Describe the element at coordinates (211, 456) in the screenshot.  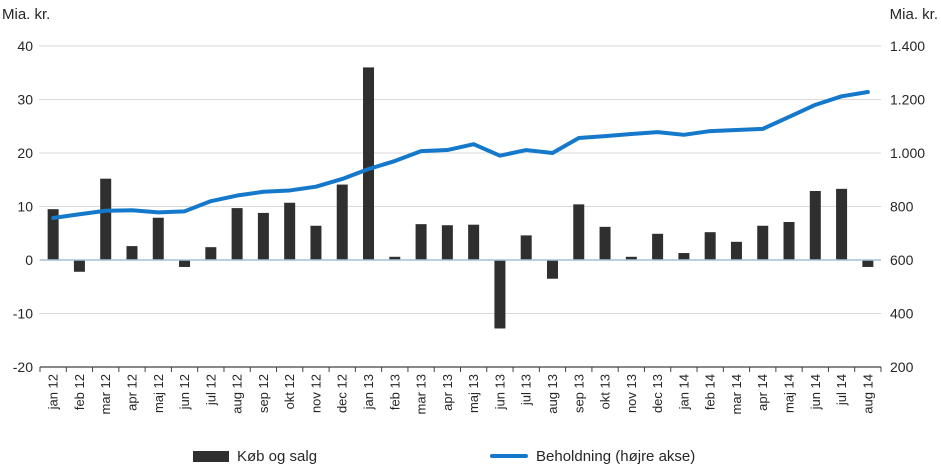
I see `bar-series-swatch-icon` at that location.